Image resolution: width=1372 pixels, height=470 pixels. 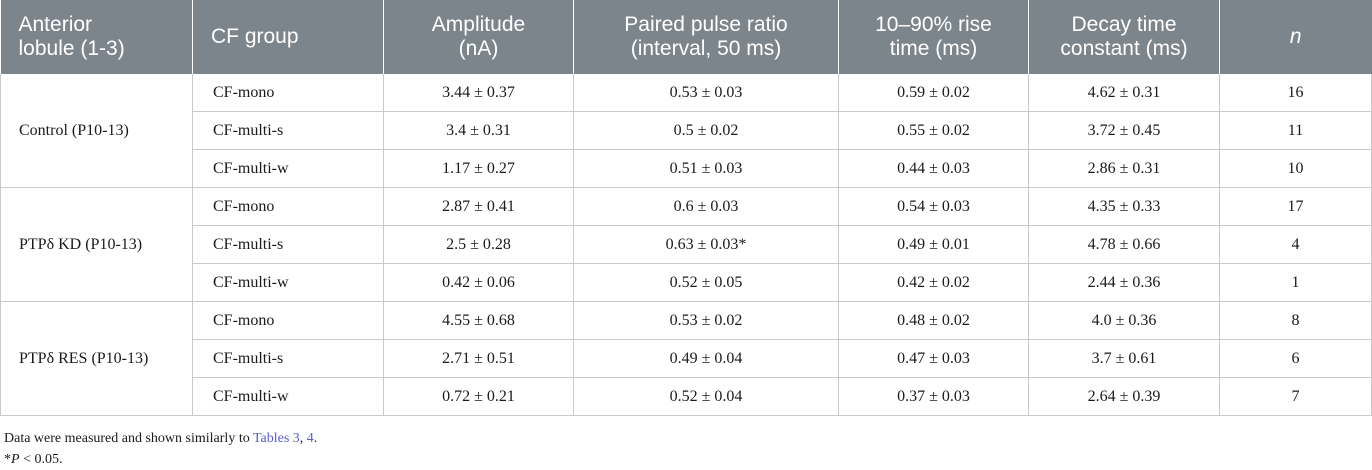 I want to click on link-table-4: 4, so click(x=310, y=438).